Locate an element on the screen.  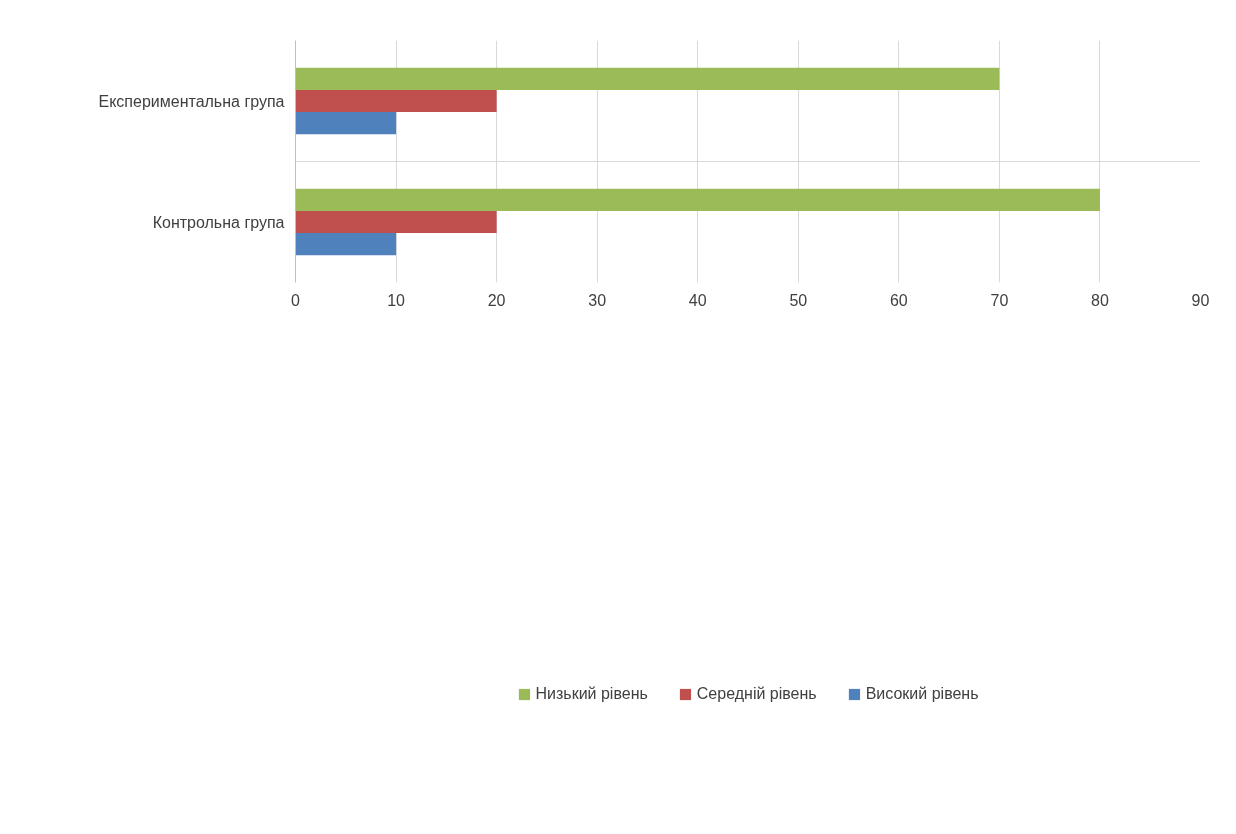
x-tick-label: 50 is located at coordinates (798, 300).